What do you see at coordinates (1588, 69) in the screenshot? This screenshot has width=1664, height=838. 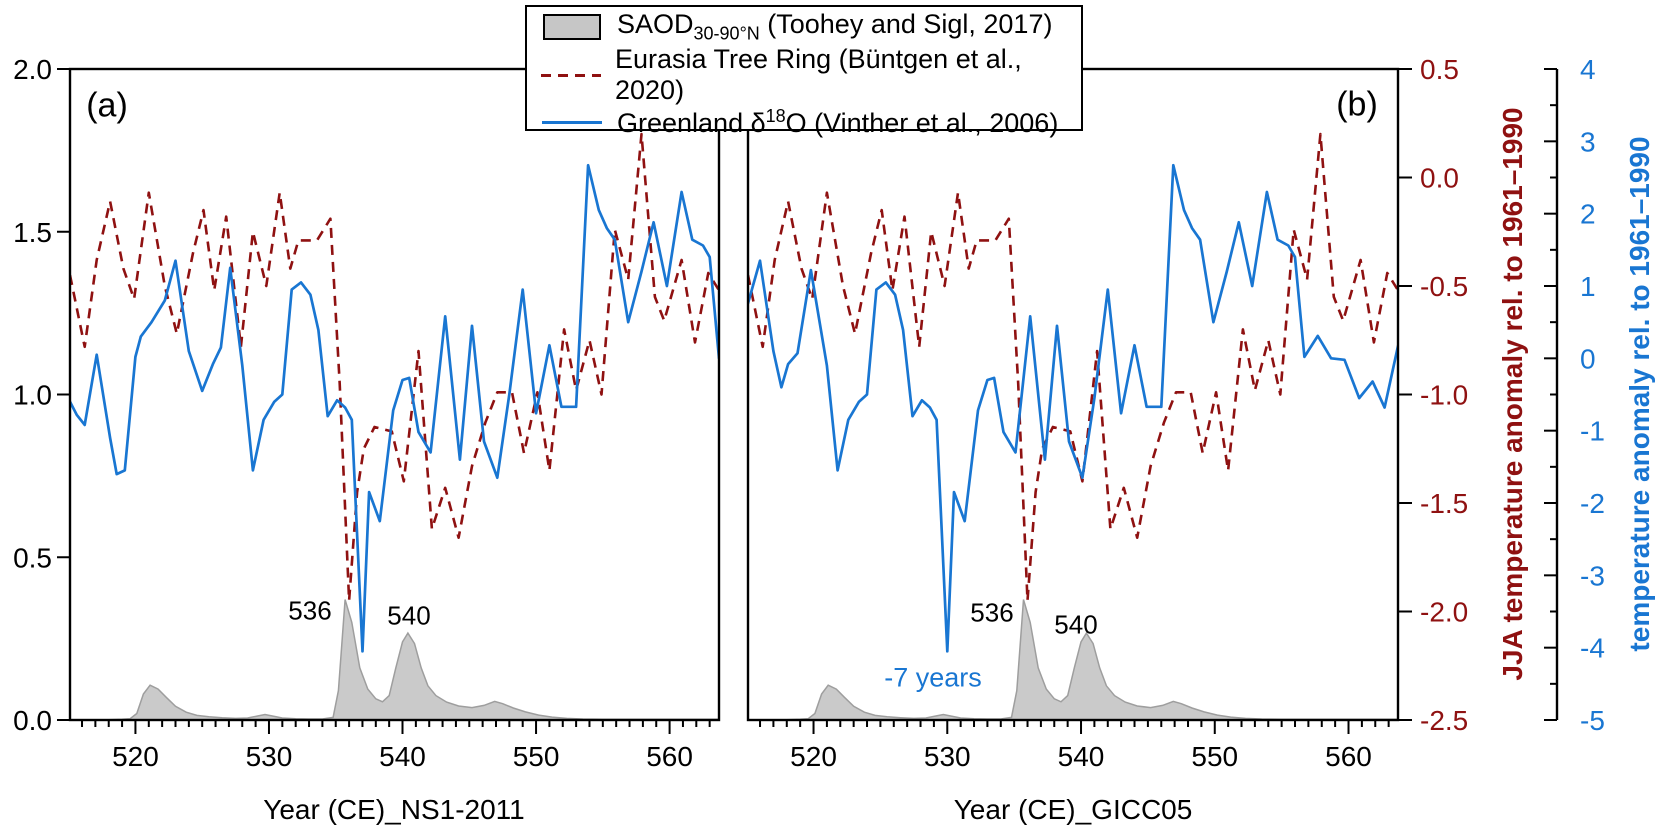 I see `blue-tick-label: 4` at bounding box center [1588, 69].